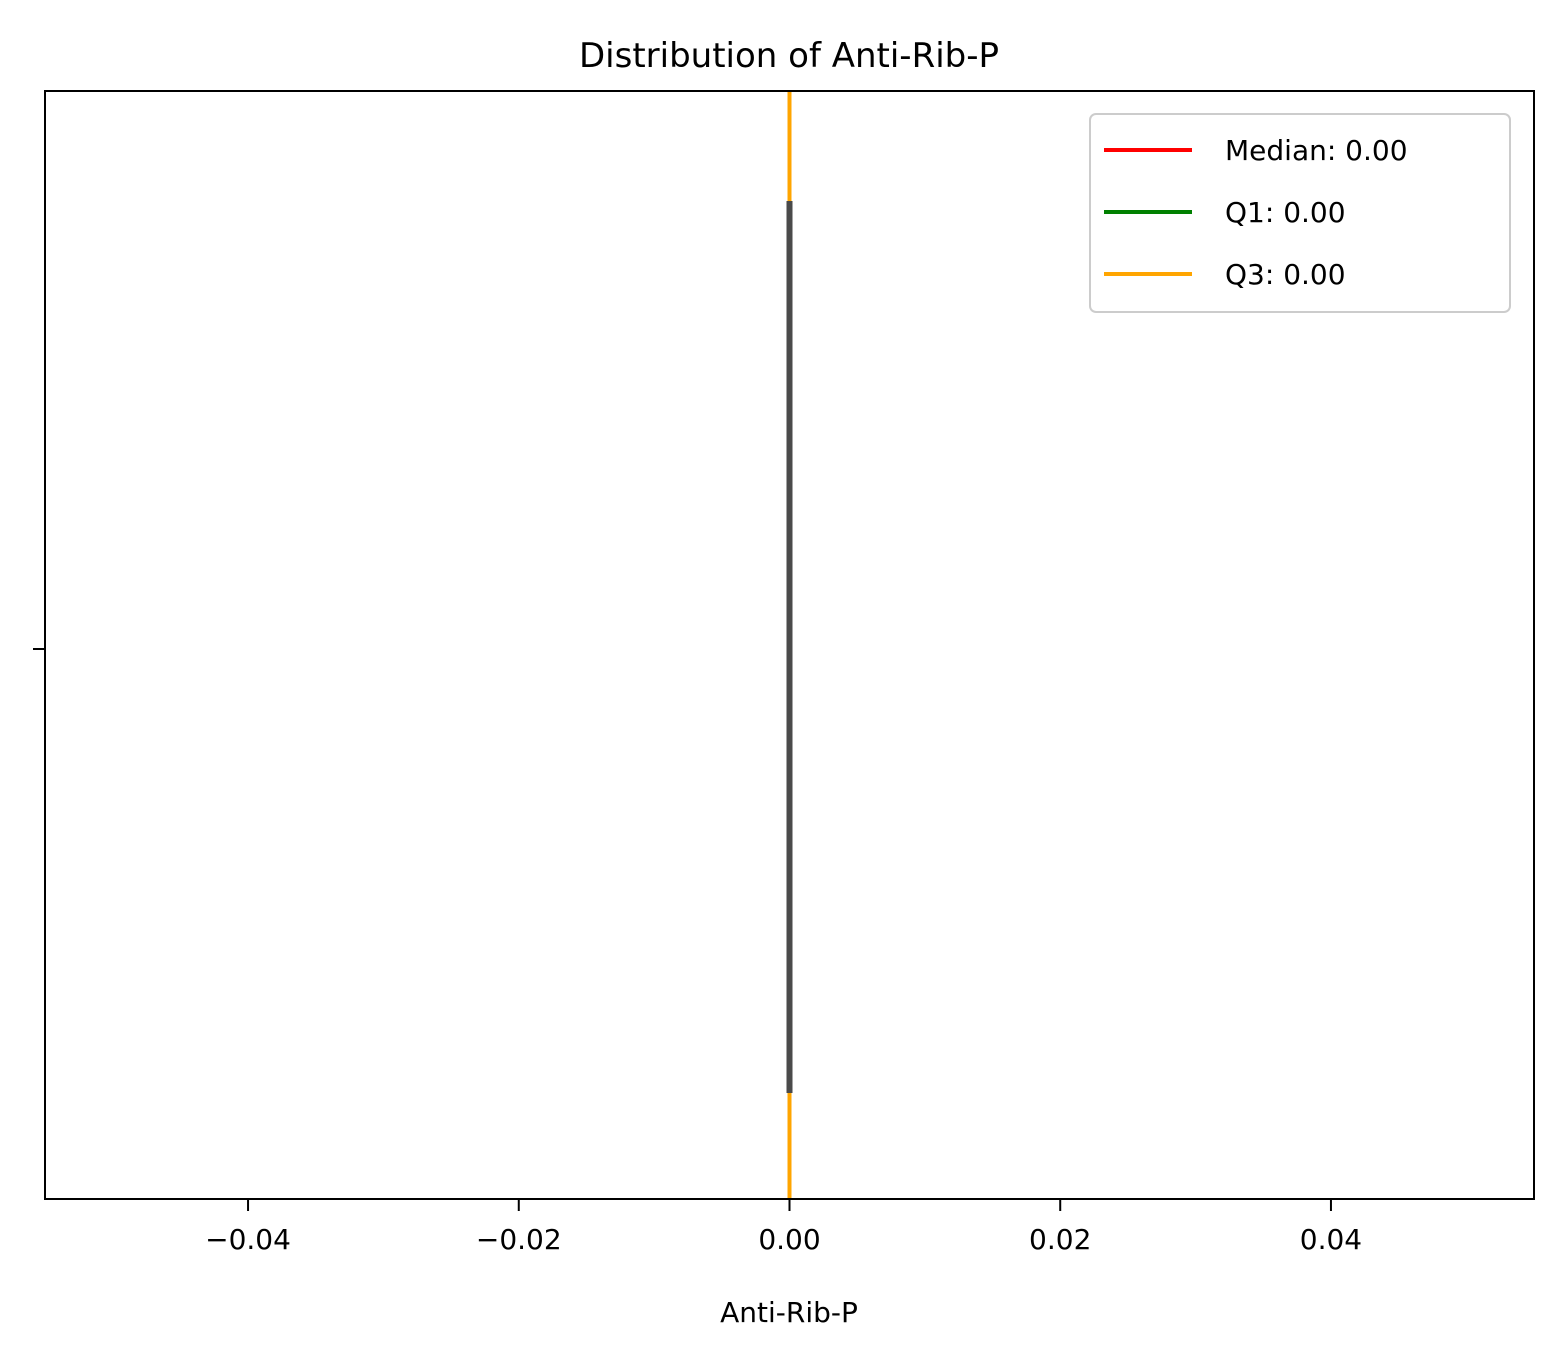 This screenshot has height=1361, width=1562. I want to click on x-tick-label: −0.04, so click(248, 1239).